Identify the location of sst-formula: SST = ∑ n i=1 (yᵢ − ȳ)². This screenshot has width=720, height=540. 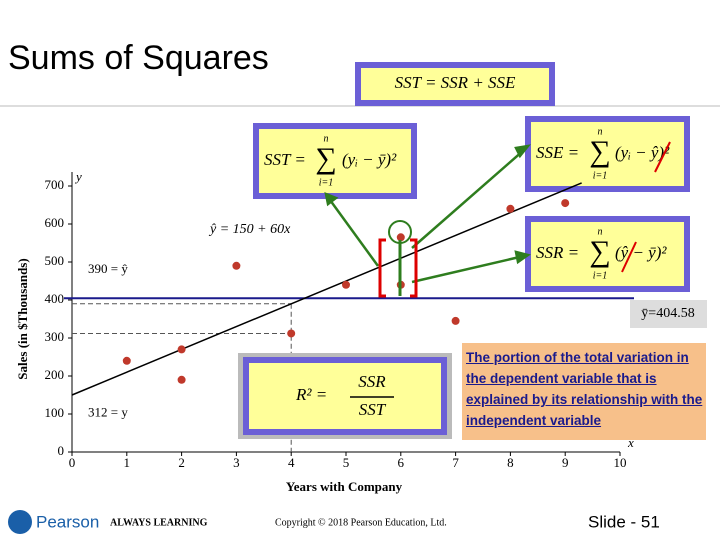
(335, 161).